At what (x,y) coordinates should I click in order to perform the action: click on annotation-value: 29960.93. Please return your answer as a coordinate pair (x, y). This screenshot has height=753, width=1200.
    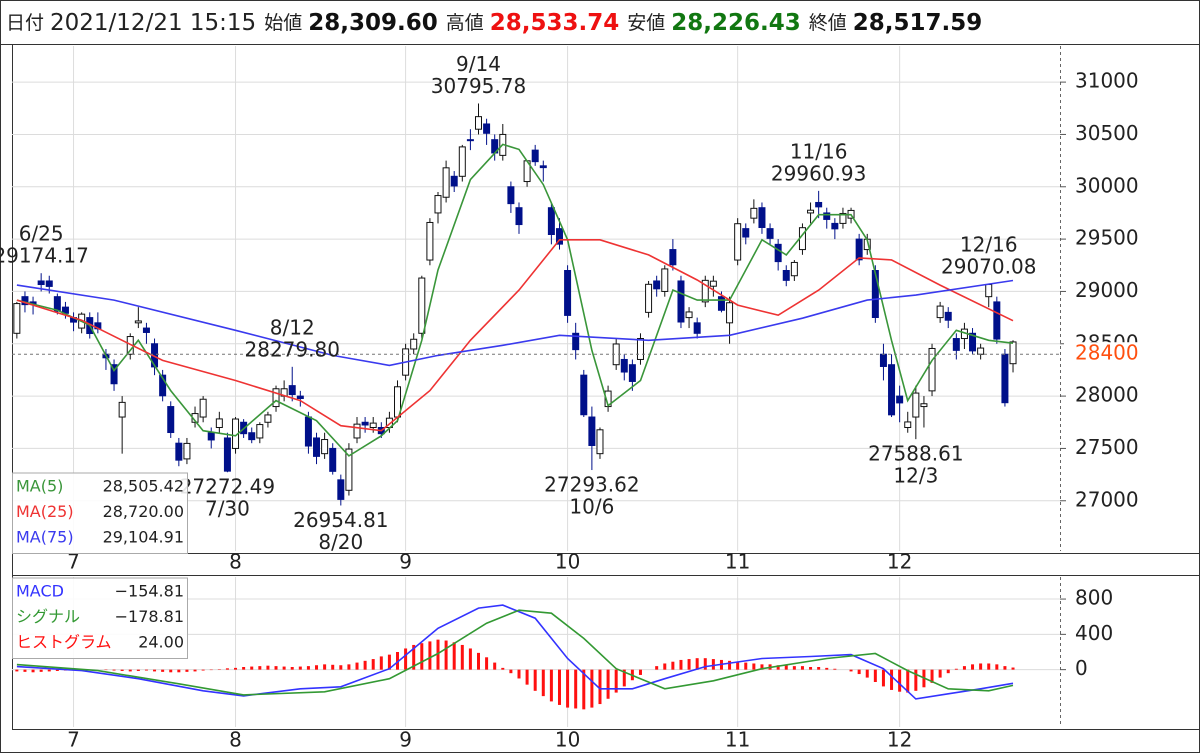
    Looking at the image, I should click on (818, 173).